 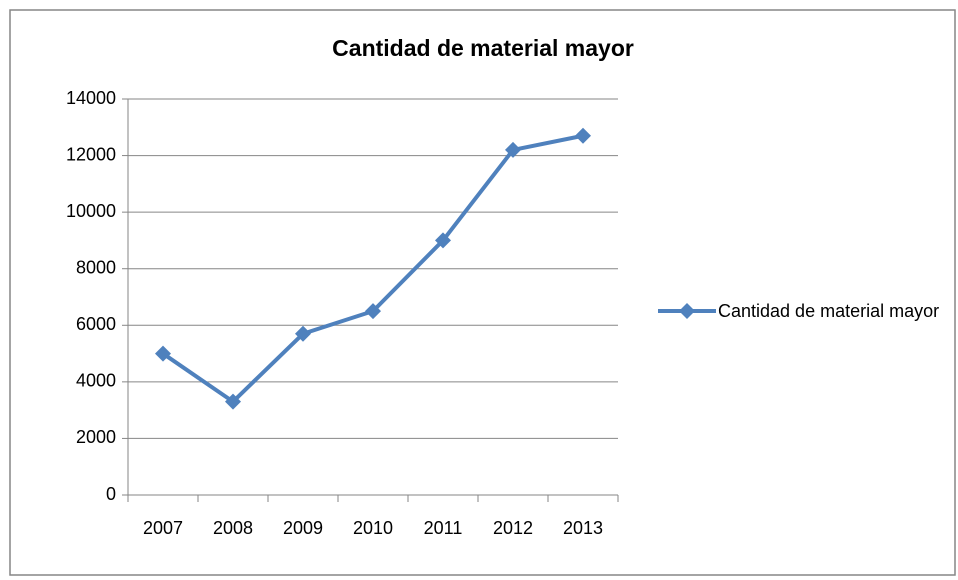 What do you see at coordinates (96, 437) in the screenshot?
I see `y-tick-label: 2000` at bounding box center [96, 437].